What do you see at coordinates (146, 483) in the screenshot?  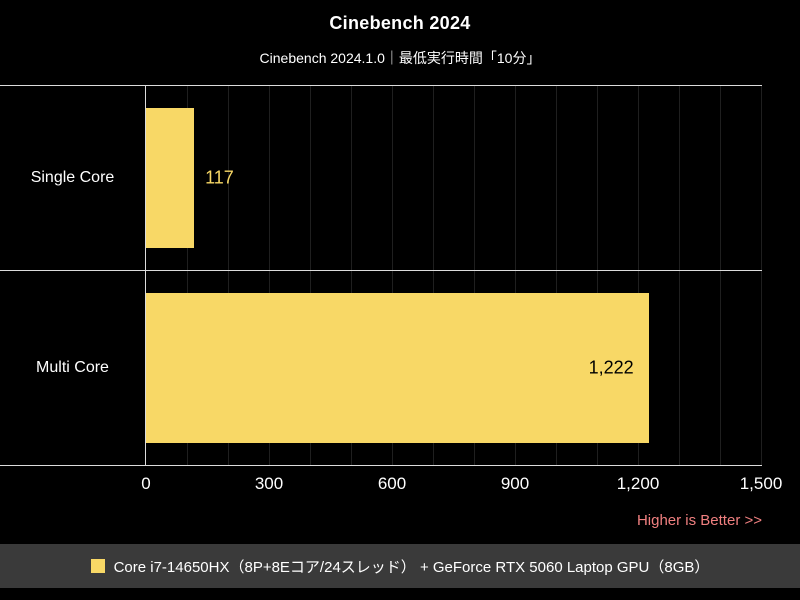 I see `x-tick-label: 0` at bounding box center [146, 483].